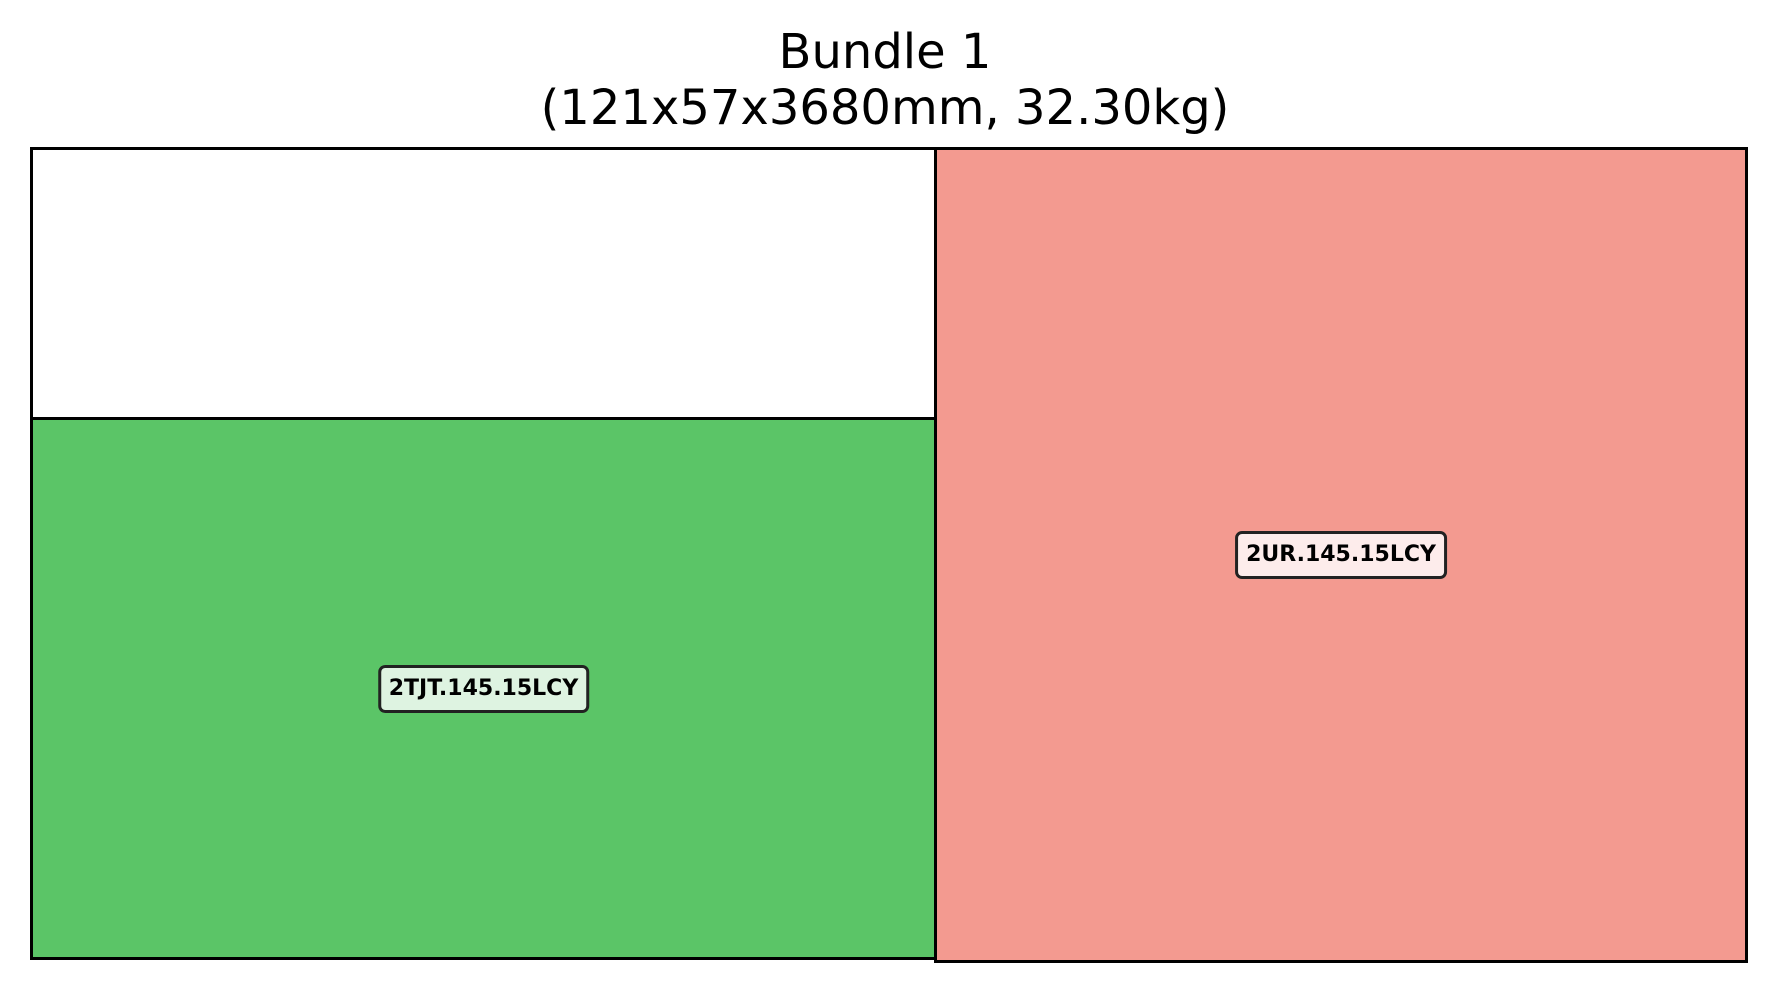 Image resolution: width=1770 pixels, height=988 pixels. I want to click on bundle-dimensions-subtitle: (121x57x3680mm, 32.30kg), so click(885, 108).